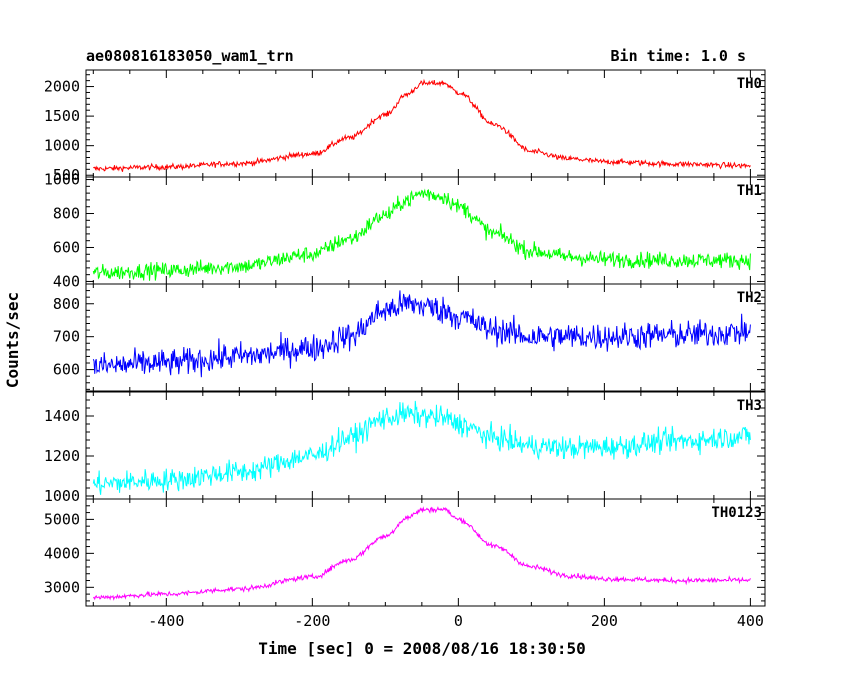 The height and width of the screenshot is (680, 850). Describe the element at coordinates (422, 125) in the screenshot. I see `series-line-th0` at that location.